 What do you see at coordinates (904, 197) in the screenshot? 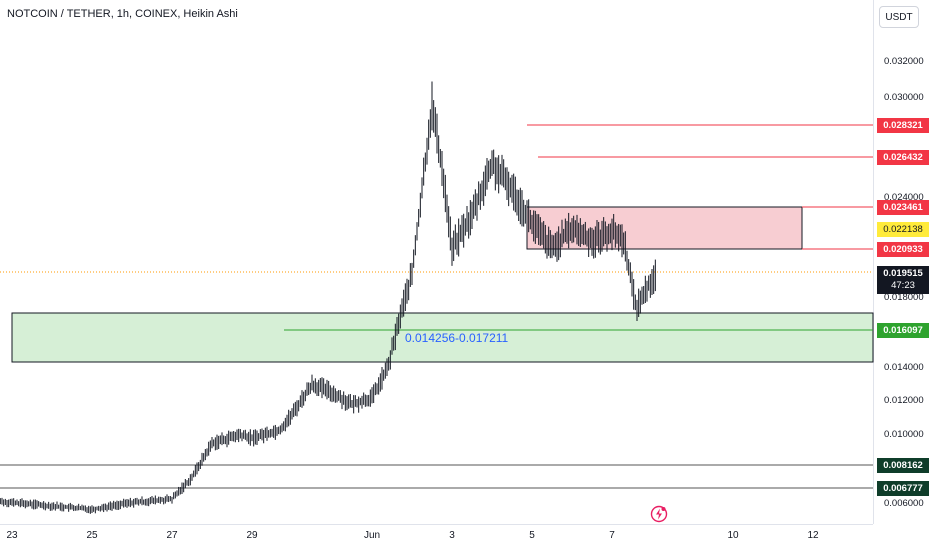
I see `price-tick: 0.024000` at bounding box center [904, 197].